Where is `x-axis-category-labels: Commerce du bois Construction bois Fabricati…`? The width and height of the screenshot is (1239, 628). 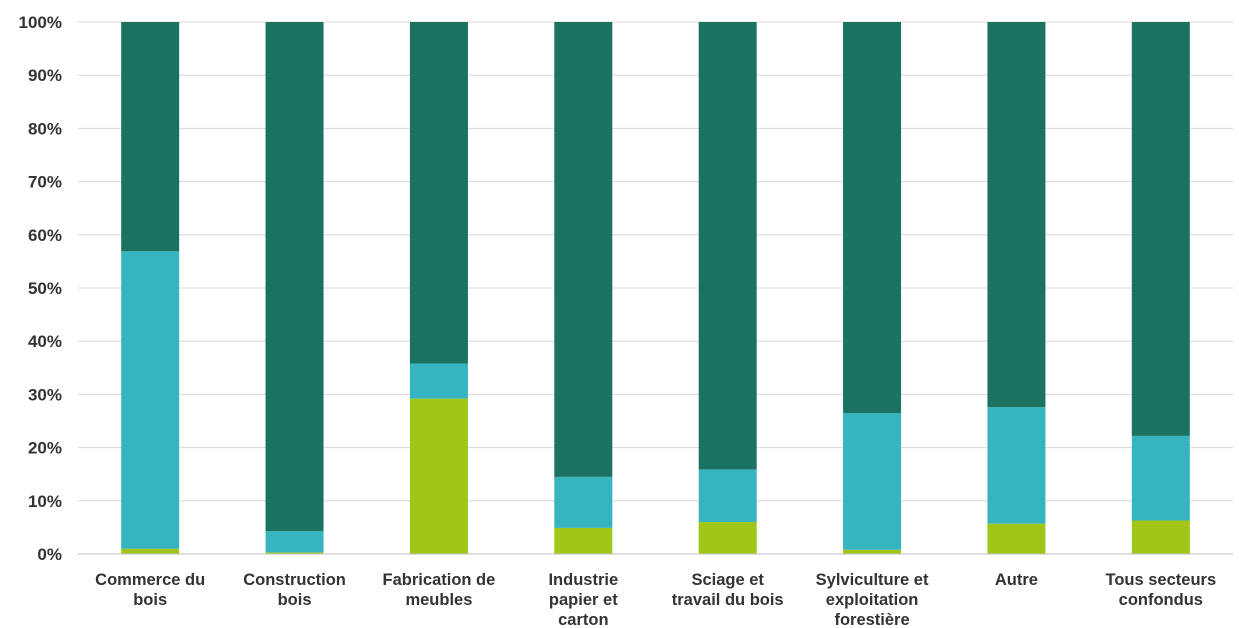 x-axis-category-labels: Commerce du bois Construction bois Fabricati… is located at coordinates (655, 599).